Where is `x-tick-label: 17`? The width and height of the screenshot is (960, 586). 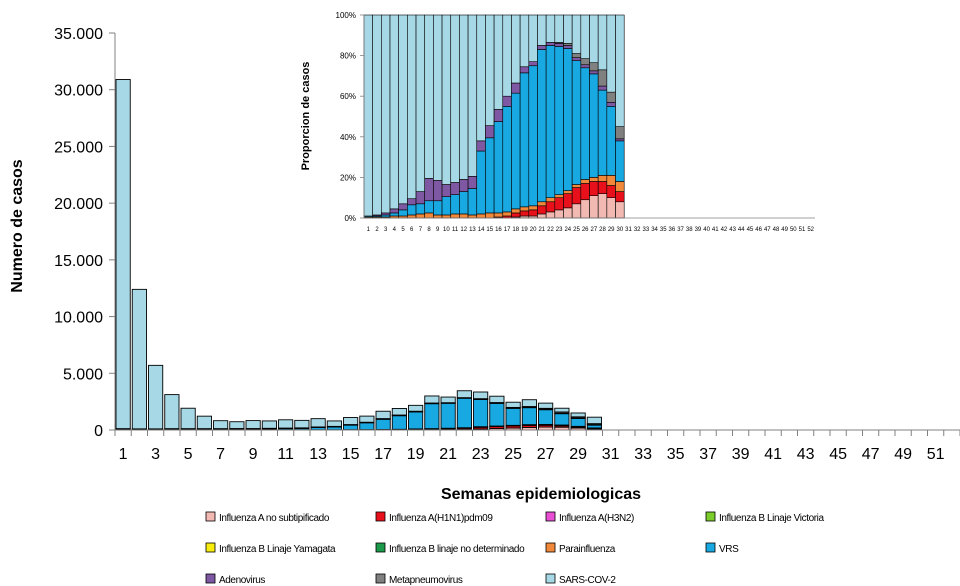 x-tick-label: 17 is located at coordinates (383, 454).